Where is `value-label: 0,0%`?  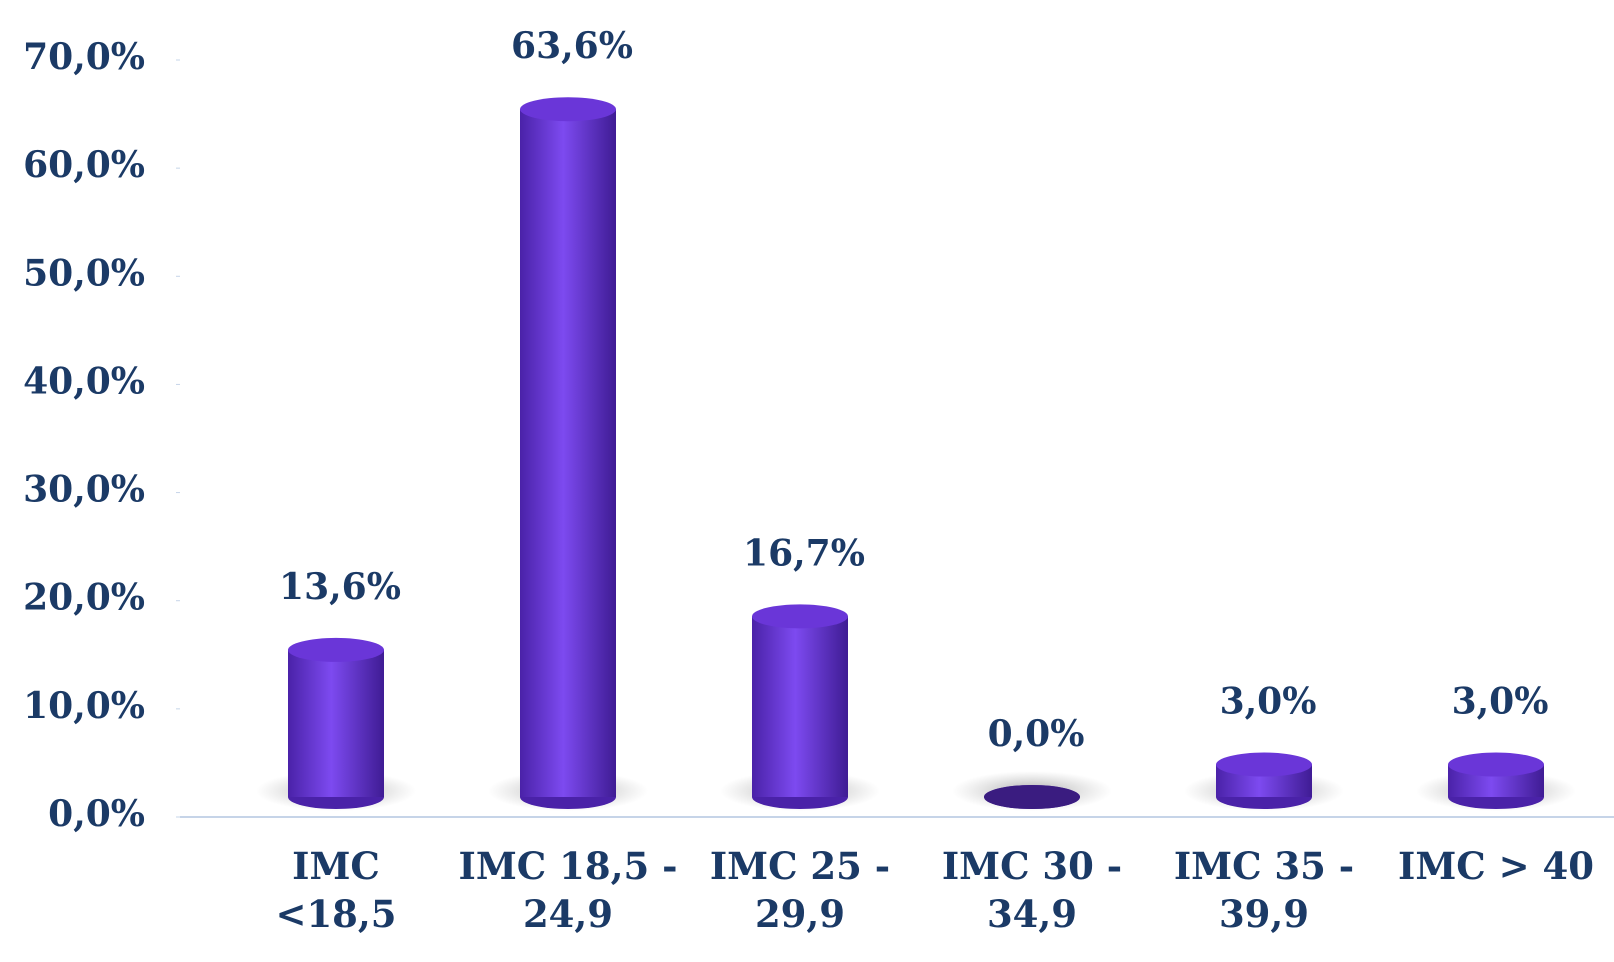
value-label: 0,0% is located at coordinates (1036, 734).